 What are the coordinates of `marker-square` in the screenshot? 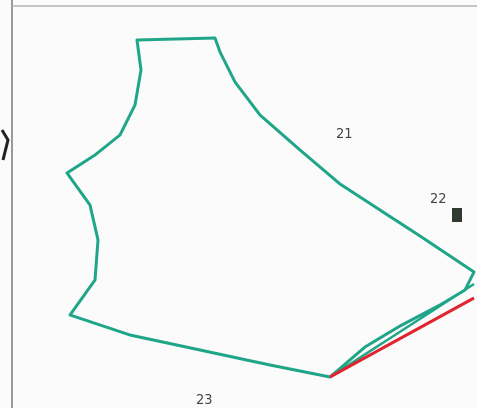 It's located at (457, 215).